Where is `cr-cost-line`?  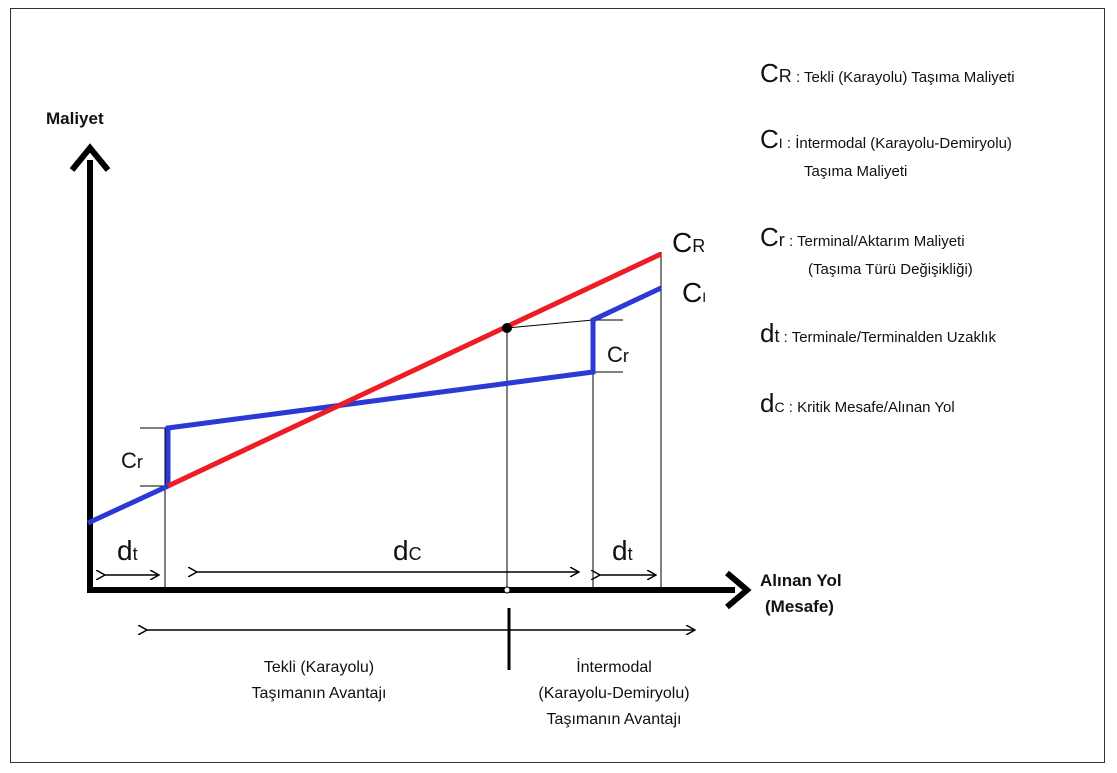
cr-cost-line is located at coordinates (414, 370).